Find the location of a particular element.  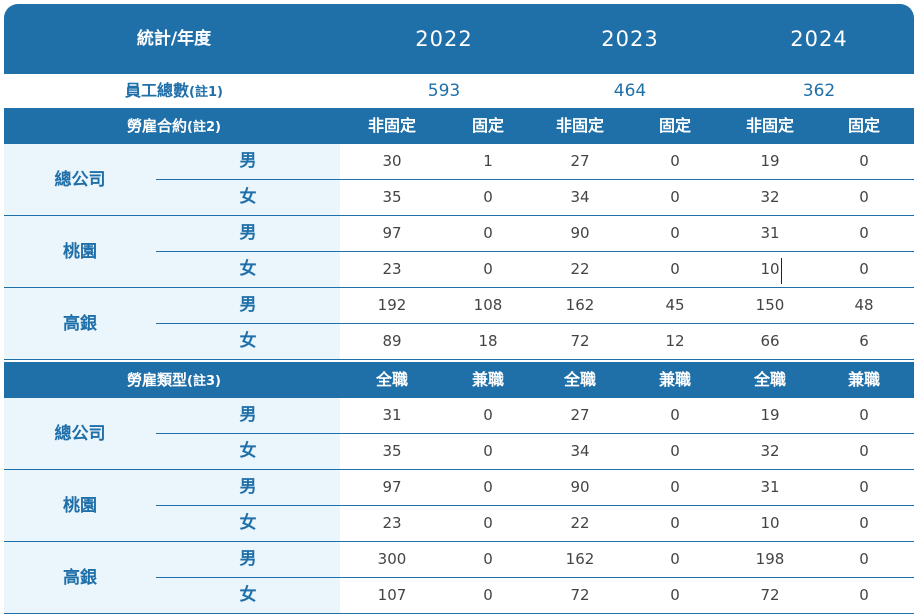

value-cell: 30 is located at coordinates (392, 161).